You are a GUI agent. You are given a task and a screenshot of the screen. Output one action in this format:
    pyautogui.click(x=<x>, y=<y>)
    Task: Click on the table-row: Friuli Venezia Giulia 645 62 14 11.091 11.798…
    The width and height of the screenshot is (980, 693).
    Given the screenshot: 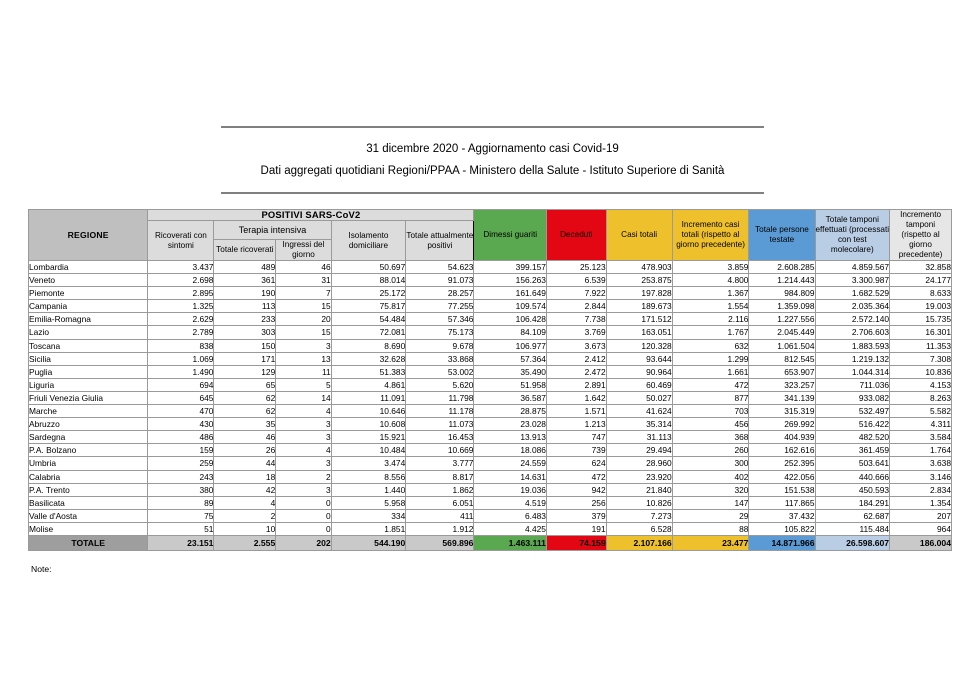 What is the action you would take?
    pyautogui.click(x=489, y=398)
    